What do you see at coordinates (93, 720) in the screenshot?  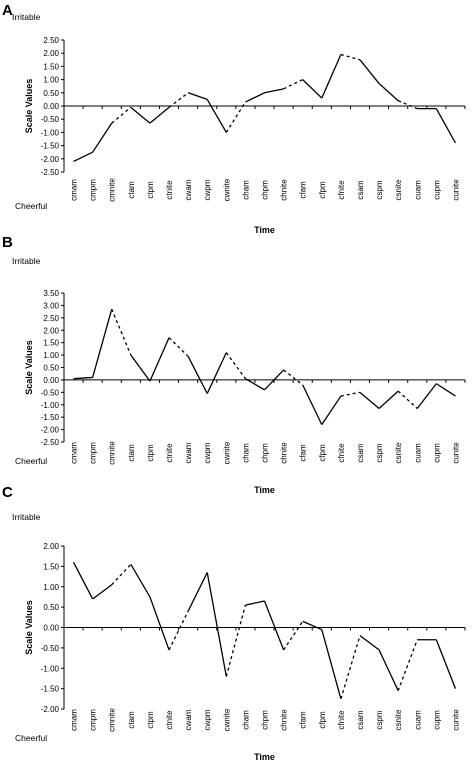 I see `x-tick-label: cmpm` at bounding box center [93, 720].